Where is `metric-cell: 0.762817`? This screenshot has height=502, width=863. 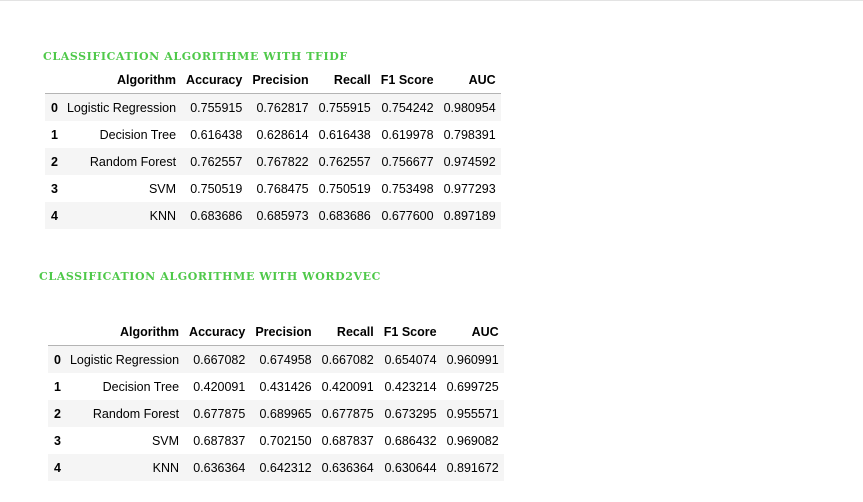
metric-cell: 0.762817 is located at coordinates (282, 107).